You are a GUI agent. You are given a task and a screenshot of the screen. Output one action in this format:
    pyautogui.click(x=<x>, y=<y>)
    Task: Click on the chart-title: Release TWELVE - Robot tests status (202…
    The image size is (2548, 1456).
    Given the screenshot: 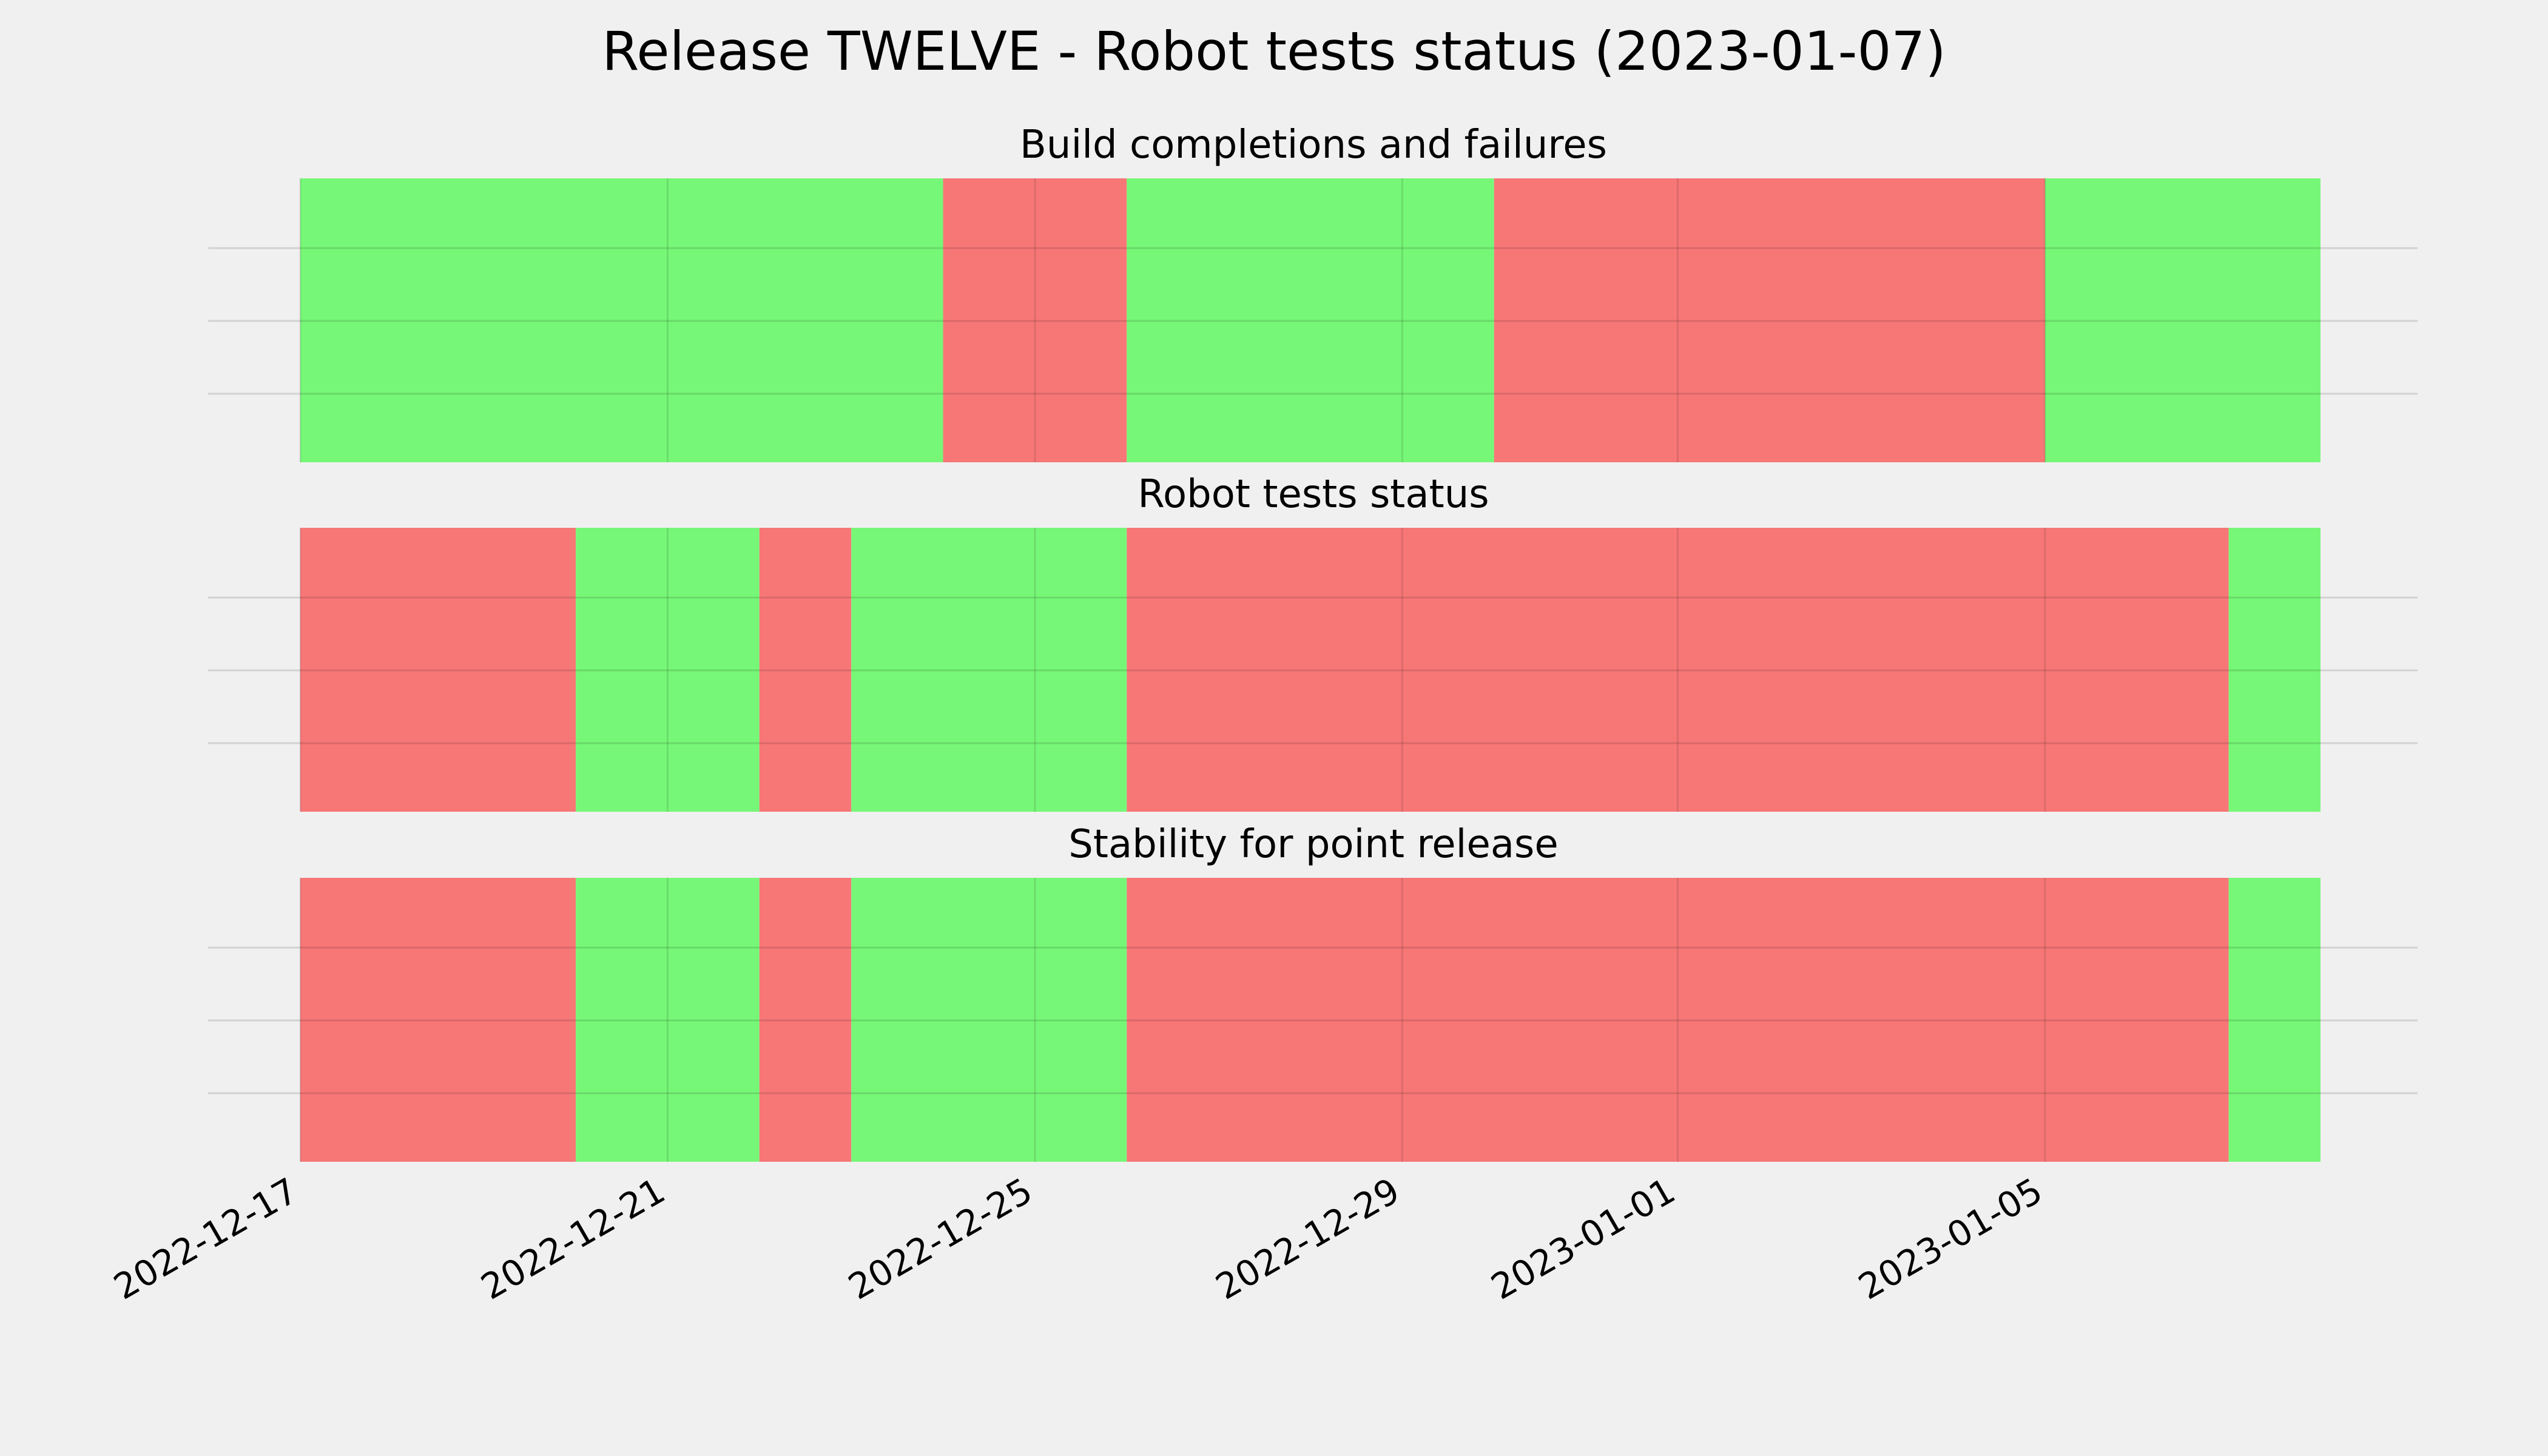 What is the action you would take?
    pyautogui.click(x=1274, y=51)
    